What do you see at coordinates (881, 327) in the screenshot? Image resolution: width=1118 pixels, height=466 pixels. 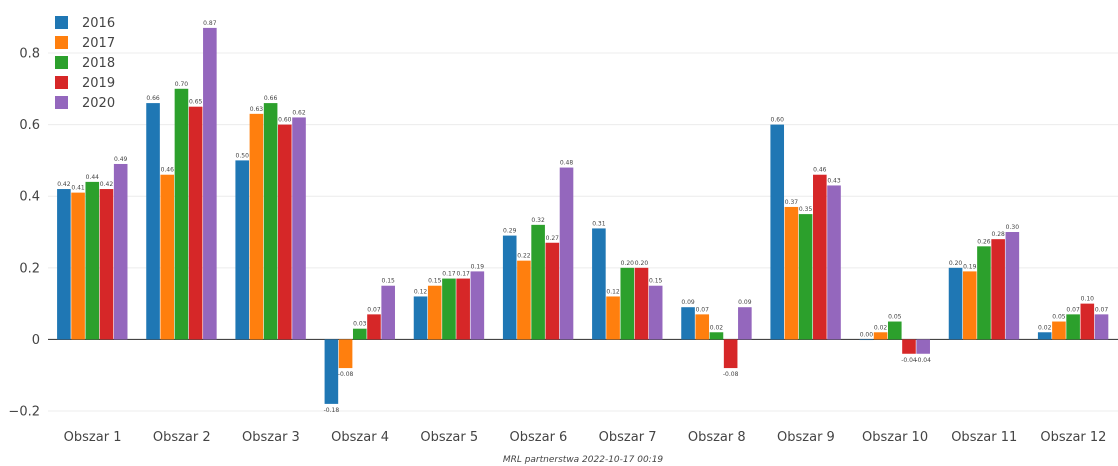 I see `bar-value-label: 0.02` at bounding box center [881, 327].